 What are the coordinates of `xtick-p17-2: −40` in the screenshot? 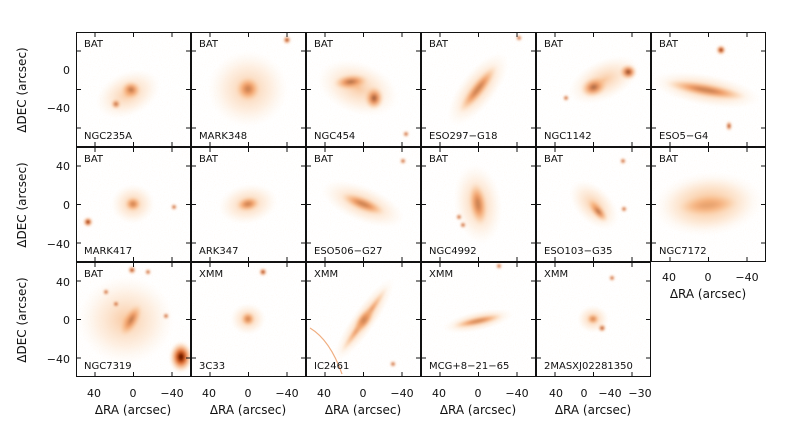 It's located at (609, 393).